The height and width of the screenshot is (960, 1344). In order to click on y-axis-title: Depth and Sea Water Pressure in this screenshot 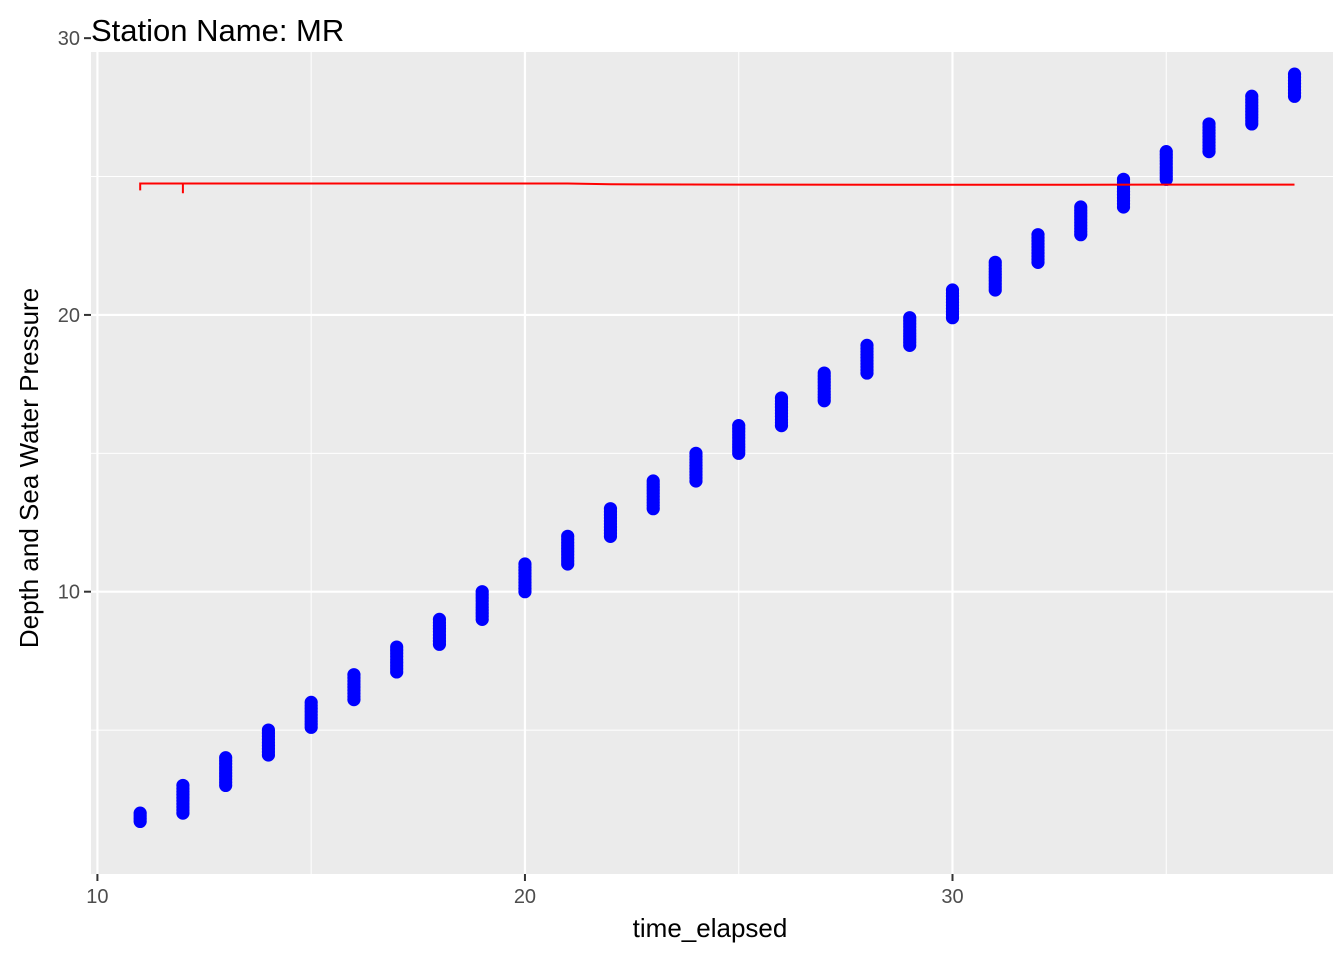, I will do `click(29, 468)`.